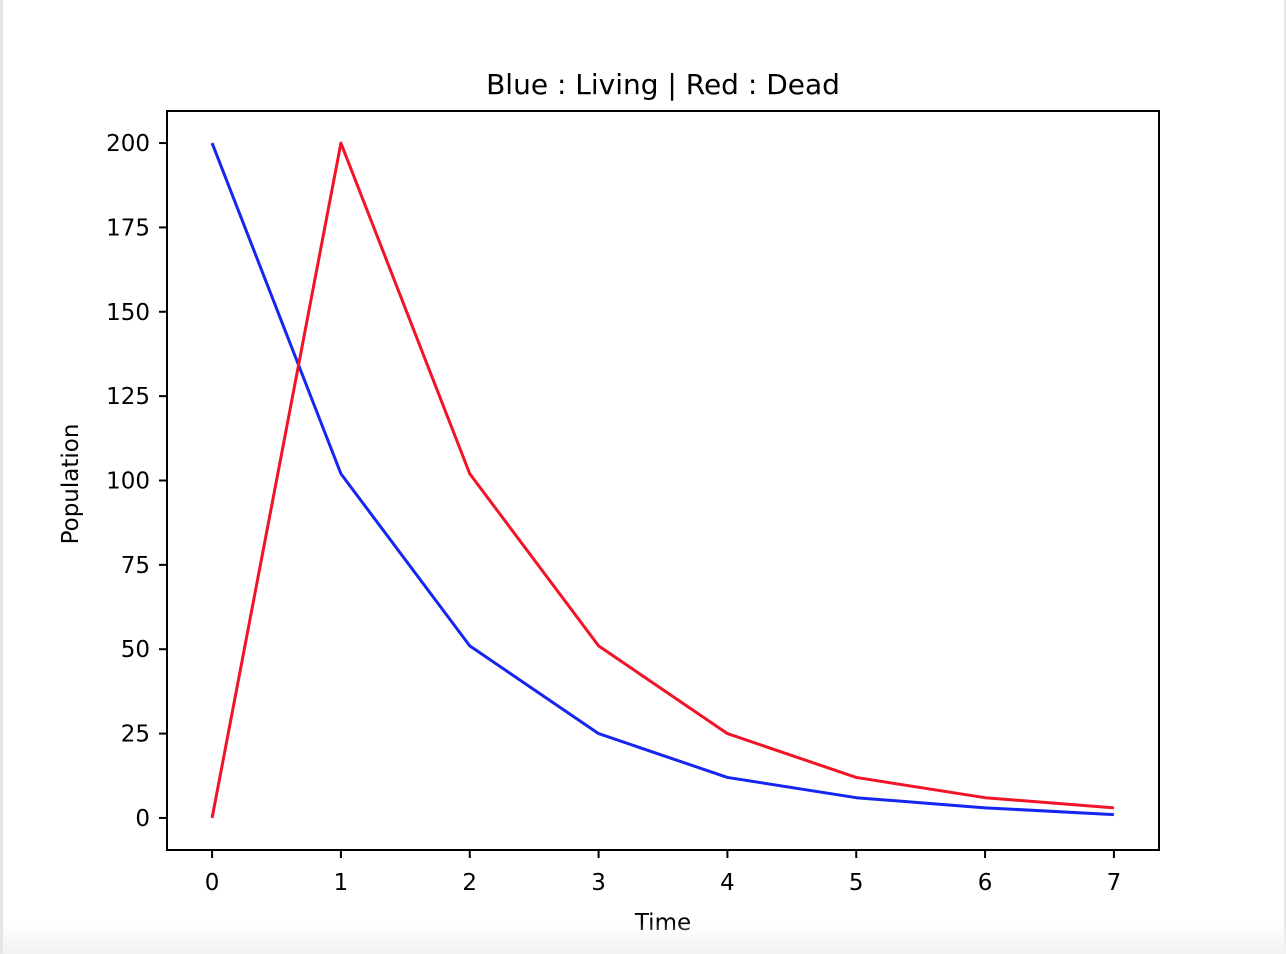  Describe the element at coordinates (644, 938) in the screenshot. I see `window-bottom-edge` at that location.